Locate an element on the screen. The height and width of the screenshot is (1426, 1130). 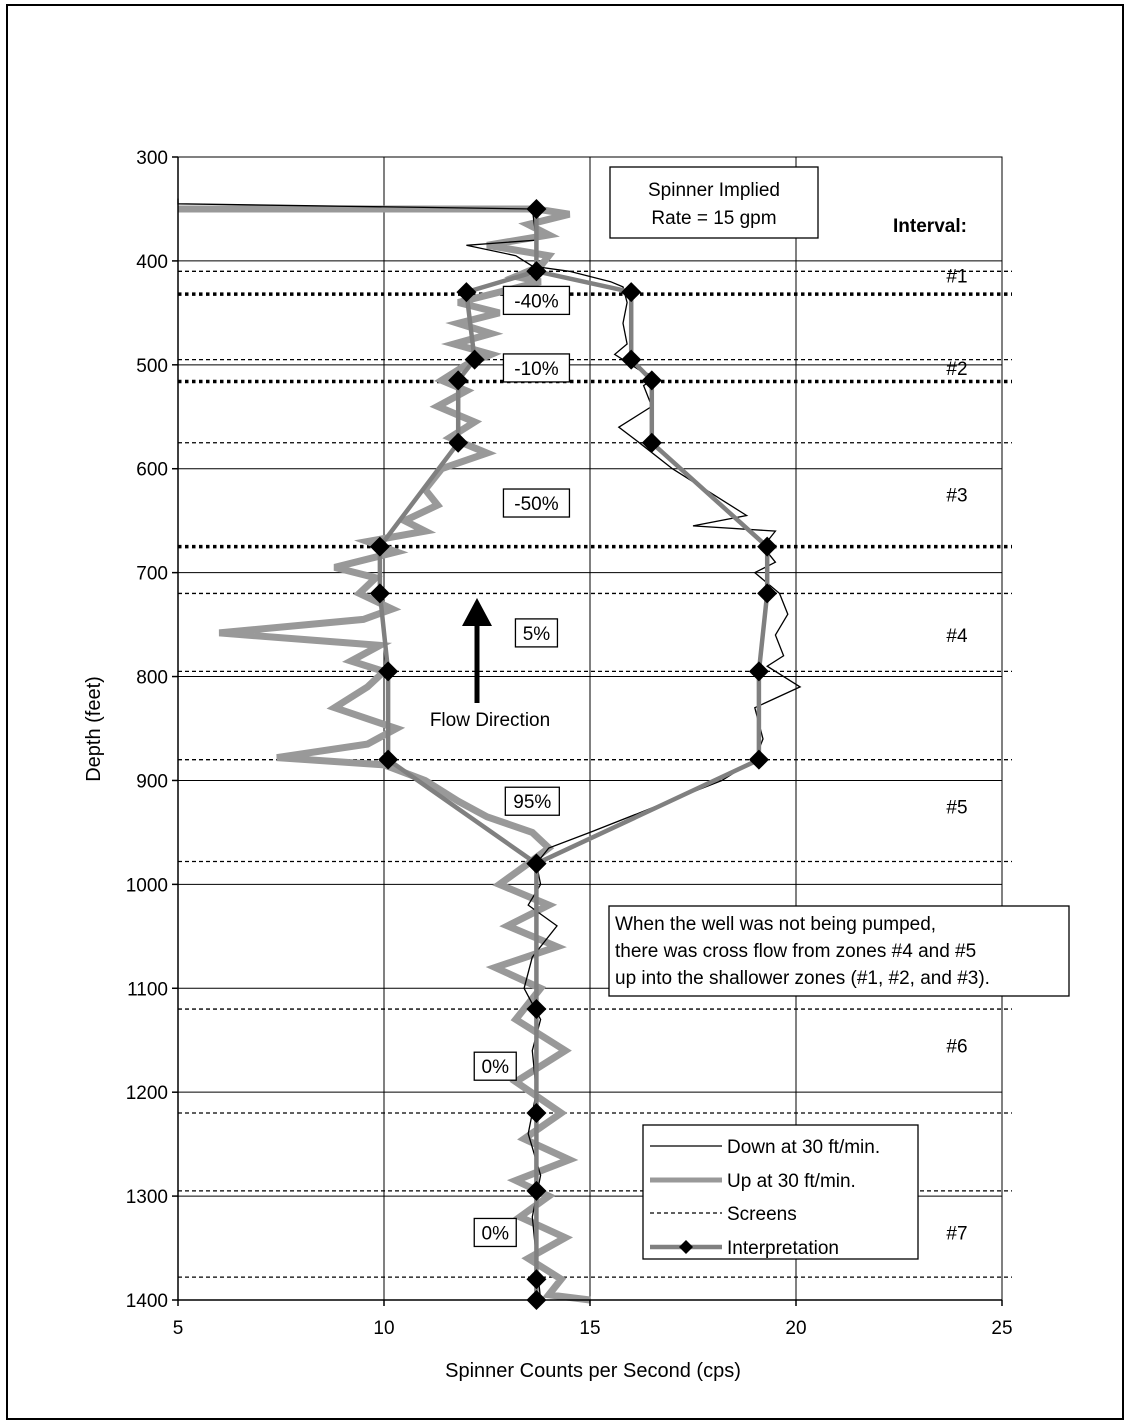
x-tick-label: 20 is located at coordinates (795, 1328).